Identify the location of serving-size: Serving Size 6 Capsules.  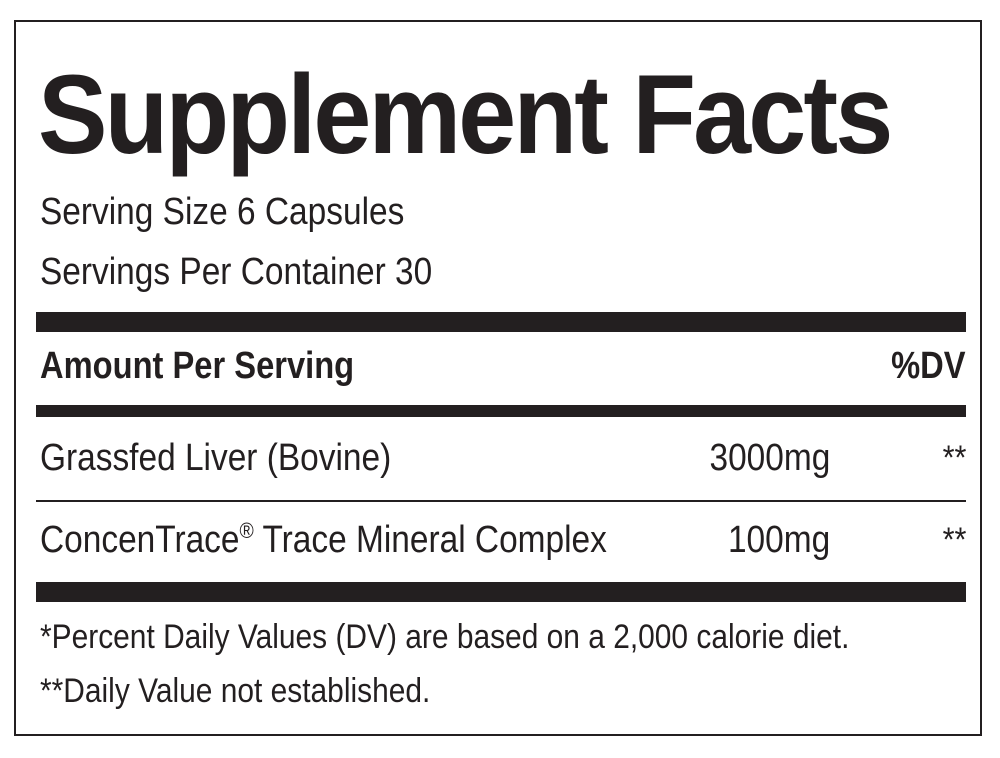
(222, 212).